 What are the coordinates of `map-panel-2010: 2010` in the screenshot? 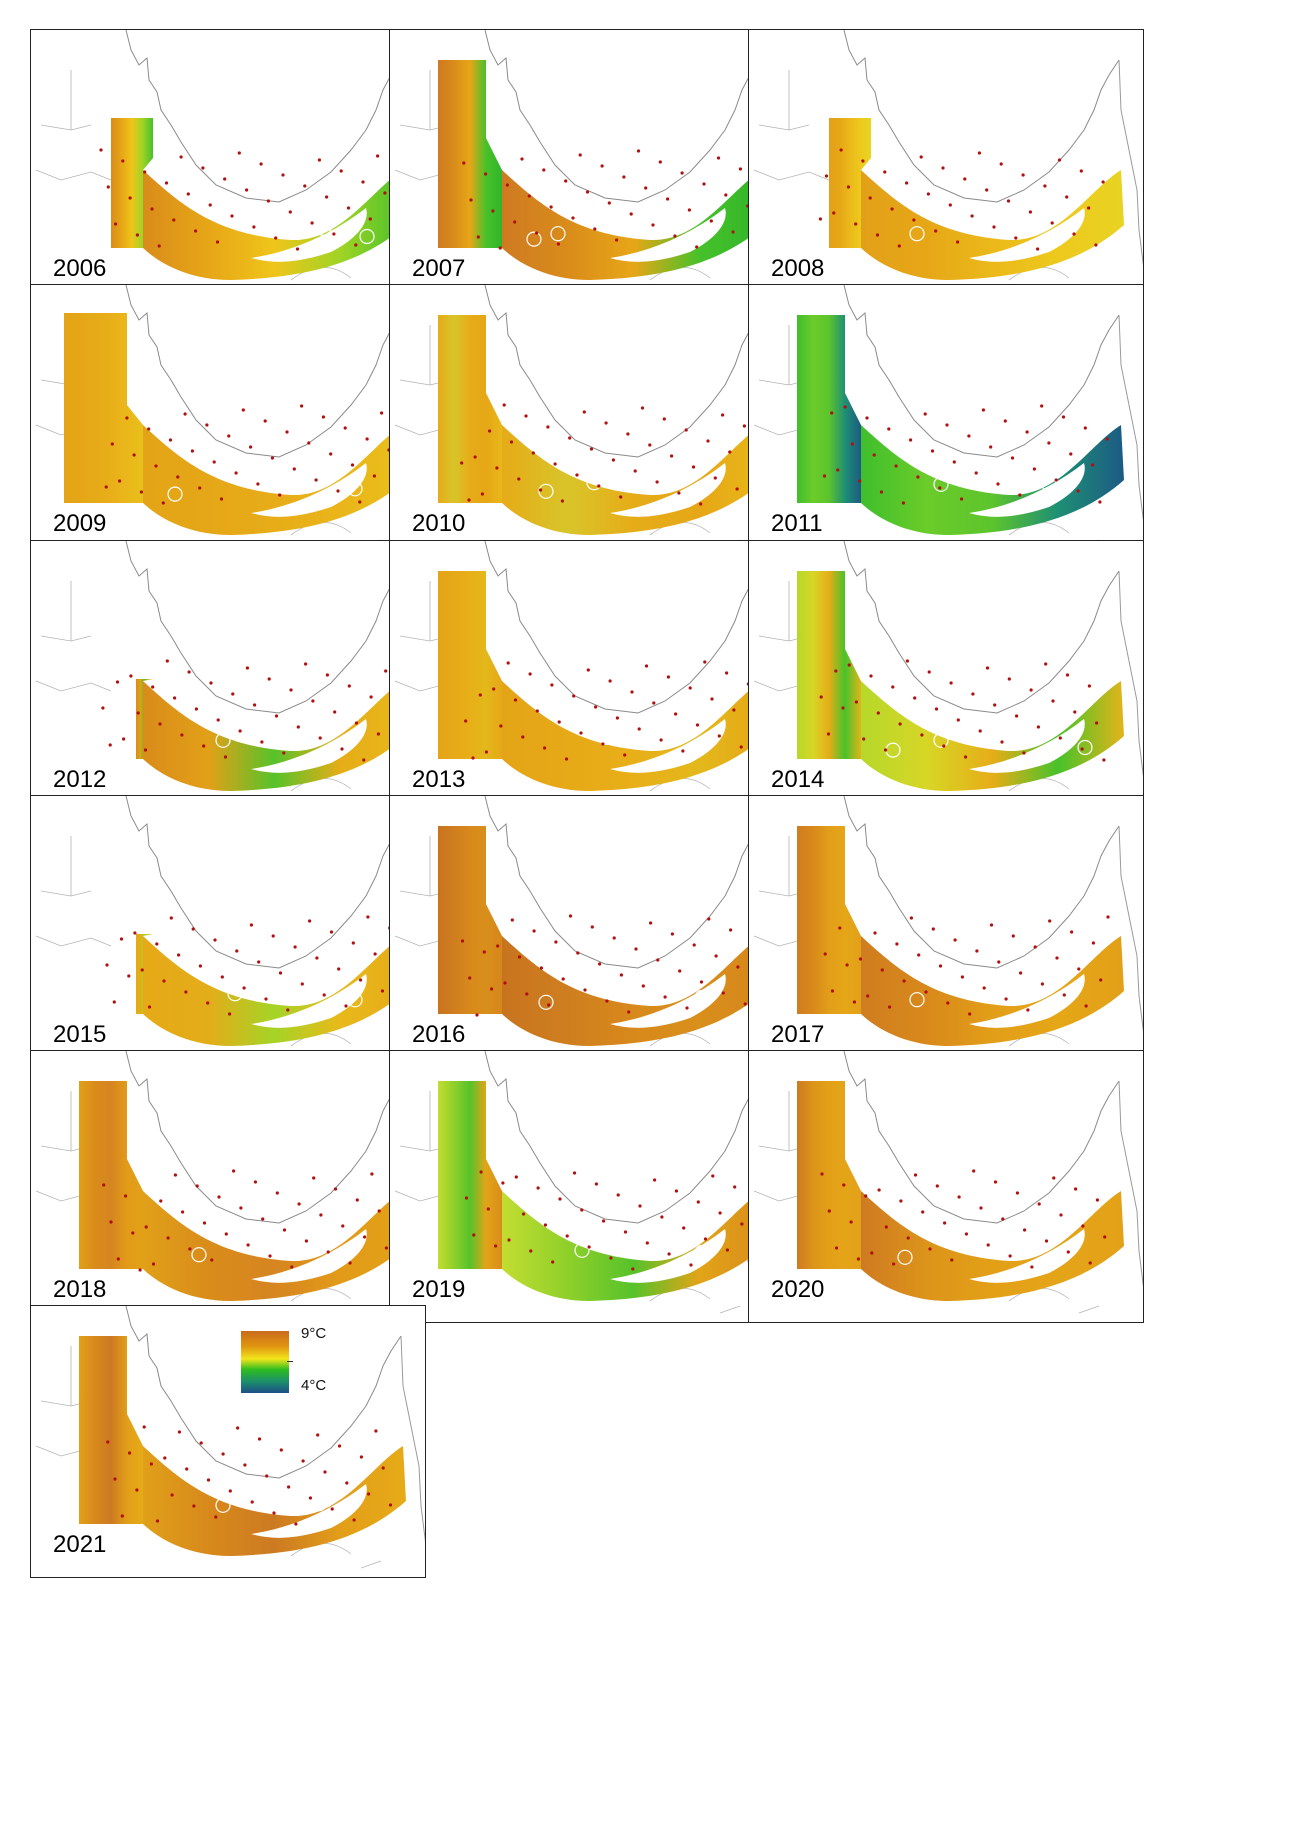 It's located at (587, 420).